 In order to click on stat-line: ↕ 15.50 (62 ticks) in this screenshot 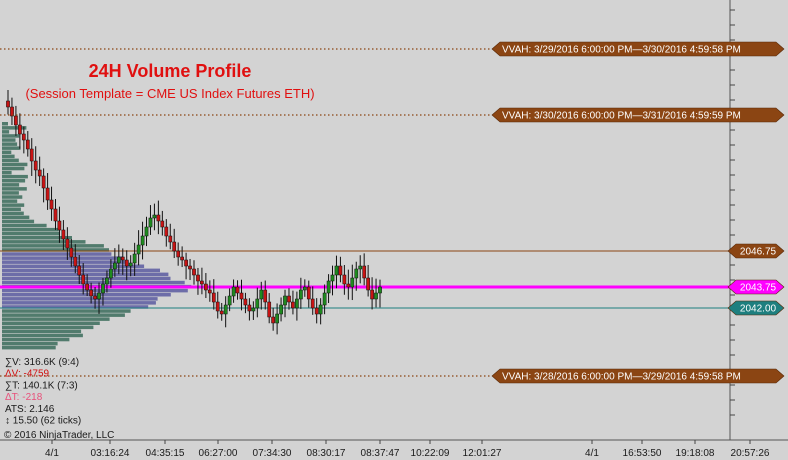, I will do `click(43, 421)`.